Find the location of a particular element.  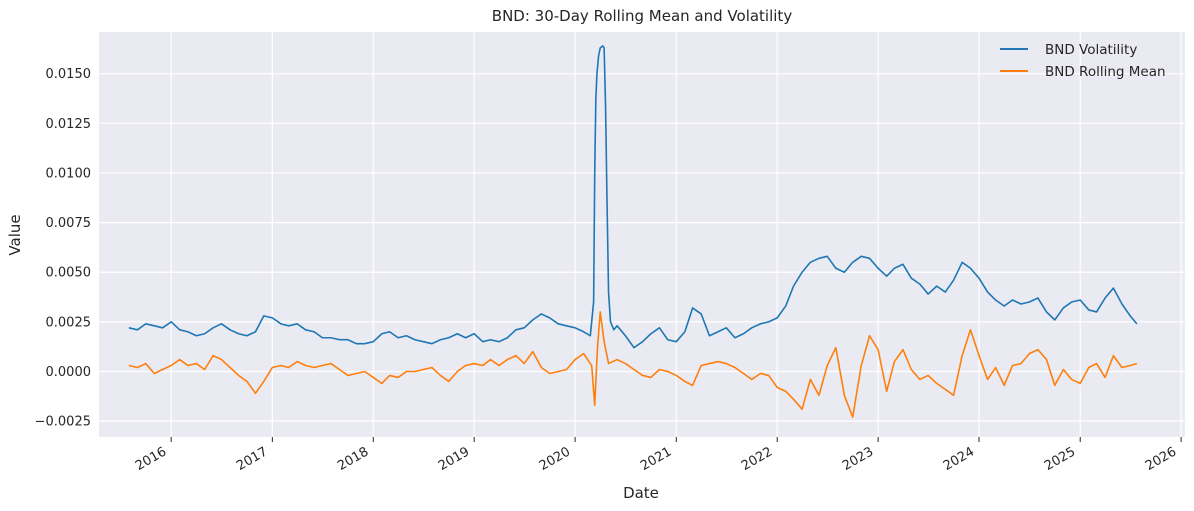

x-tick-label: 2021 is located at coordinates (656, 459).